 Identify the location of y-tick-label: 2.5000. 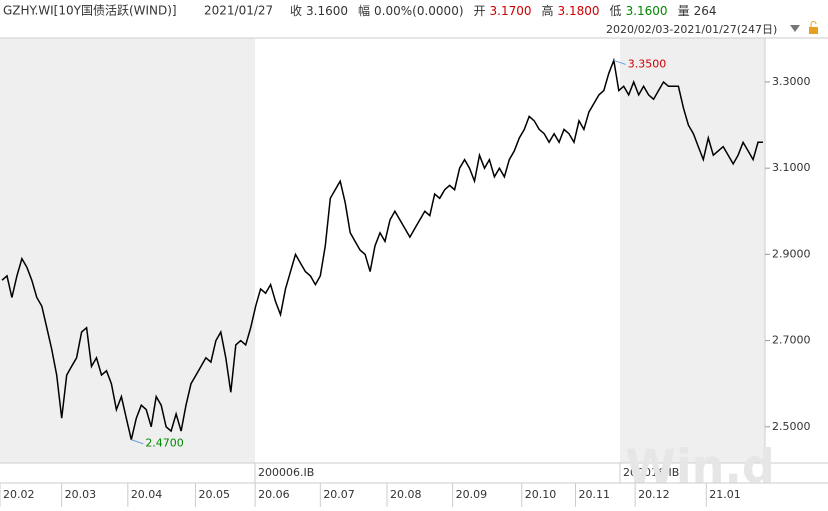
(791, 426).